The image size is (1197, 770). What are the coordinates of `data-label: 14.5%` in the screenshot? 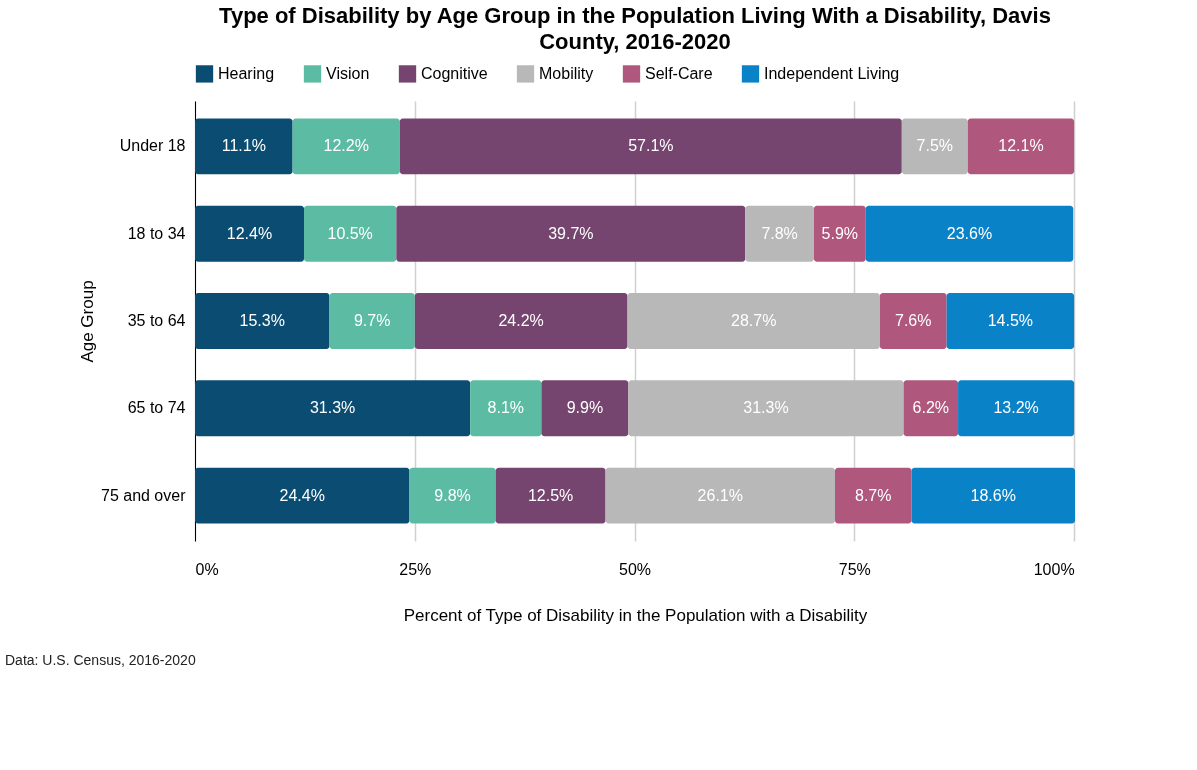 It's located at (1010, 320).